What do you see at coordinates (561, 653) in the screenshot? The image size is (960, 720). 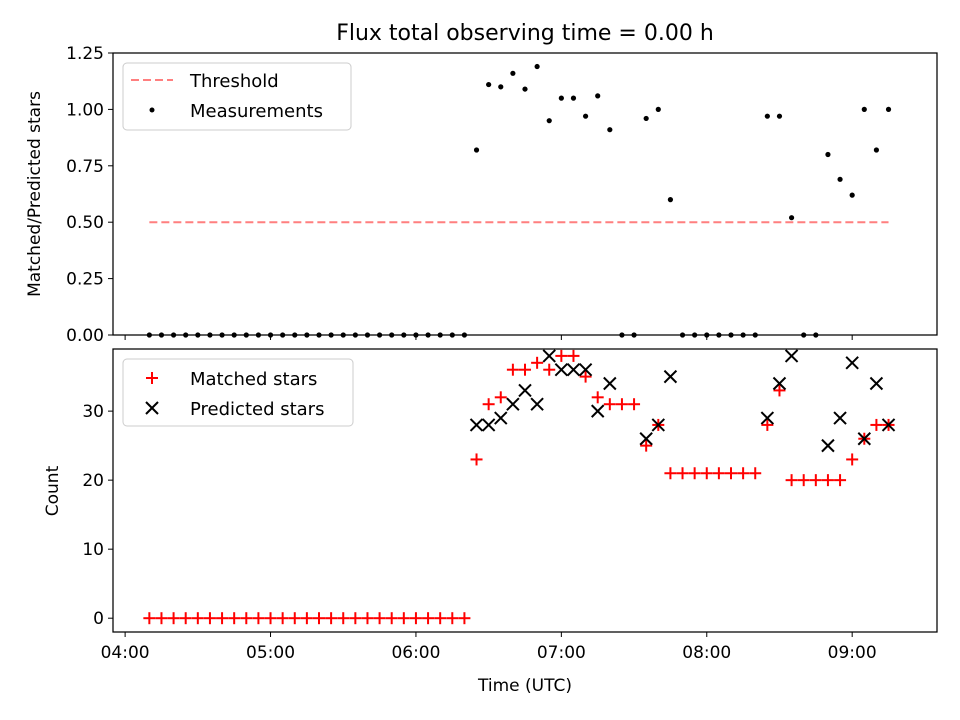 I see `bottom-x-tick-label: 07:00` at bounding box center [561, 653].